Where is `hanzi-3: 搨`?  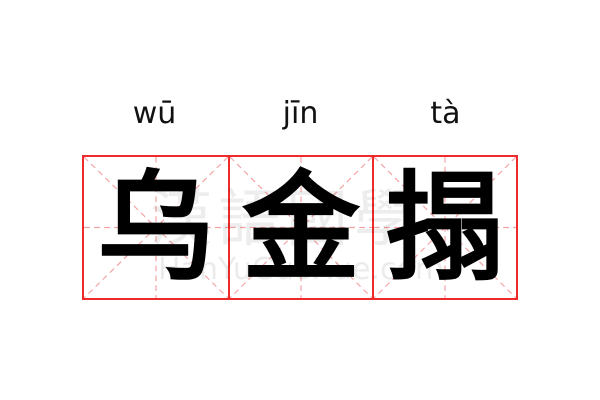
hanzi-3: 搨 is located at coordinates (444, 227).